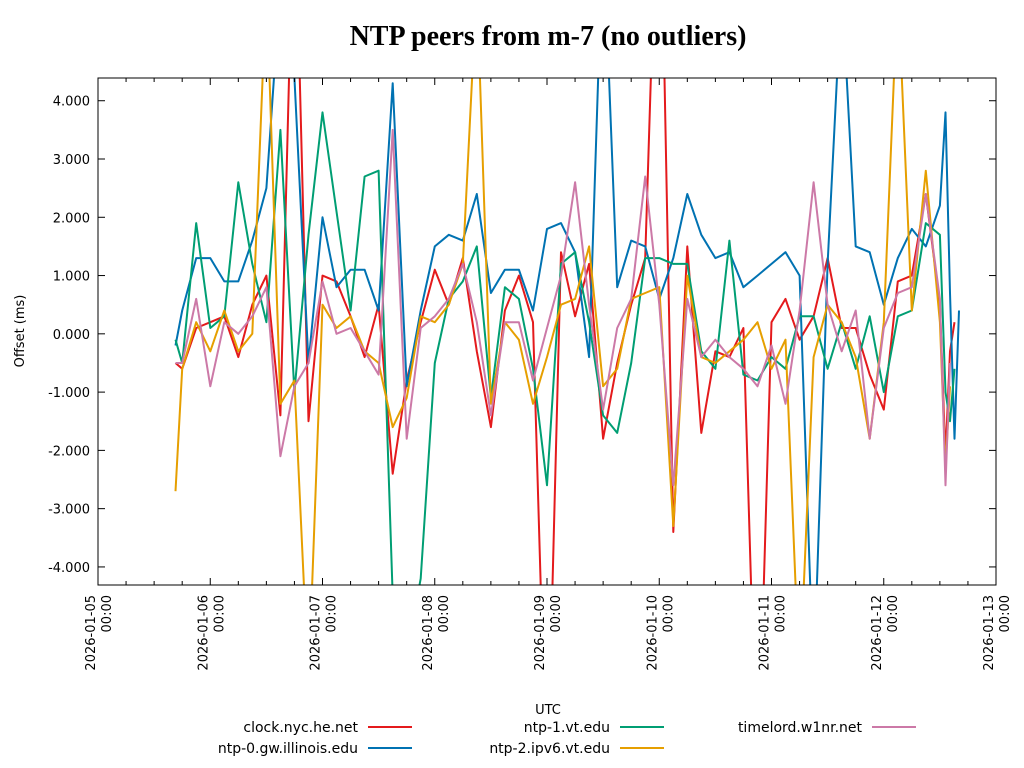  Describe the element at coordinates (71, 335) in the screenshot. I see `y-tick-label: 0.000` at that location.